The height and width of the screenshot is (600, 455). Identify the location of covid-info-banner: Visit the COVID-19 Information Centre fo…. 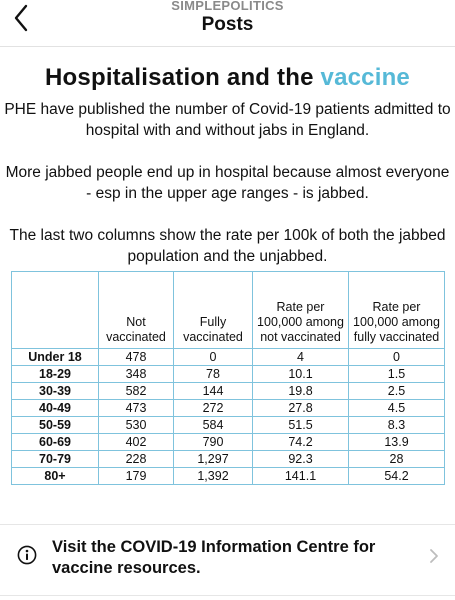
(227, 560).